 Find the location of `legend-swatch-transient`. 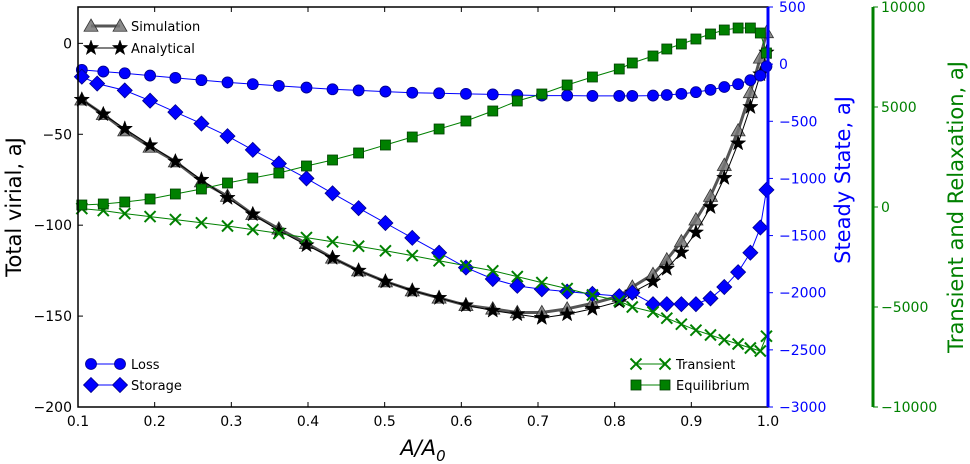

legend-swatch-transient is located at coordinates (650, 364).